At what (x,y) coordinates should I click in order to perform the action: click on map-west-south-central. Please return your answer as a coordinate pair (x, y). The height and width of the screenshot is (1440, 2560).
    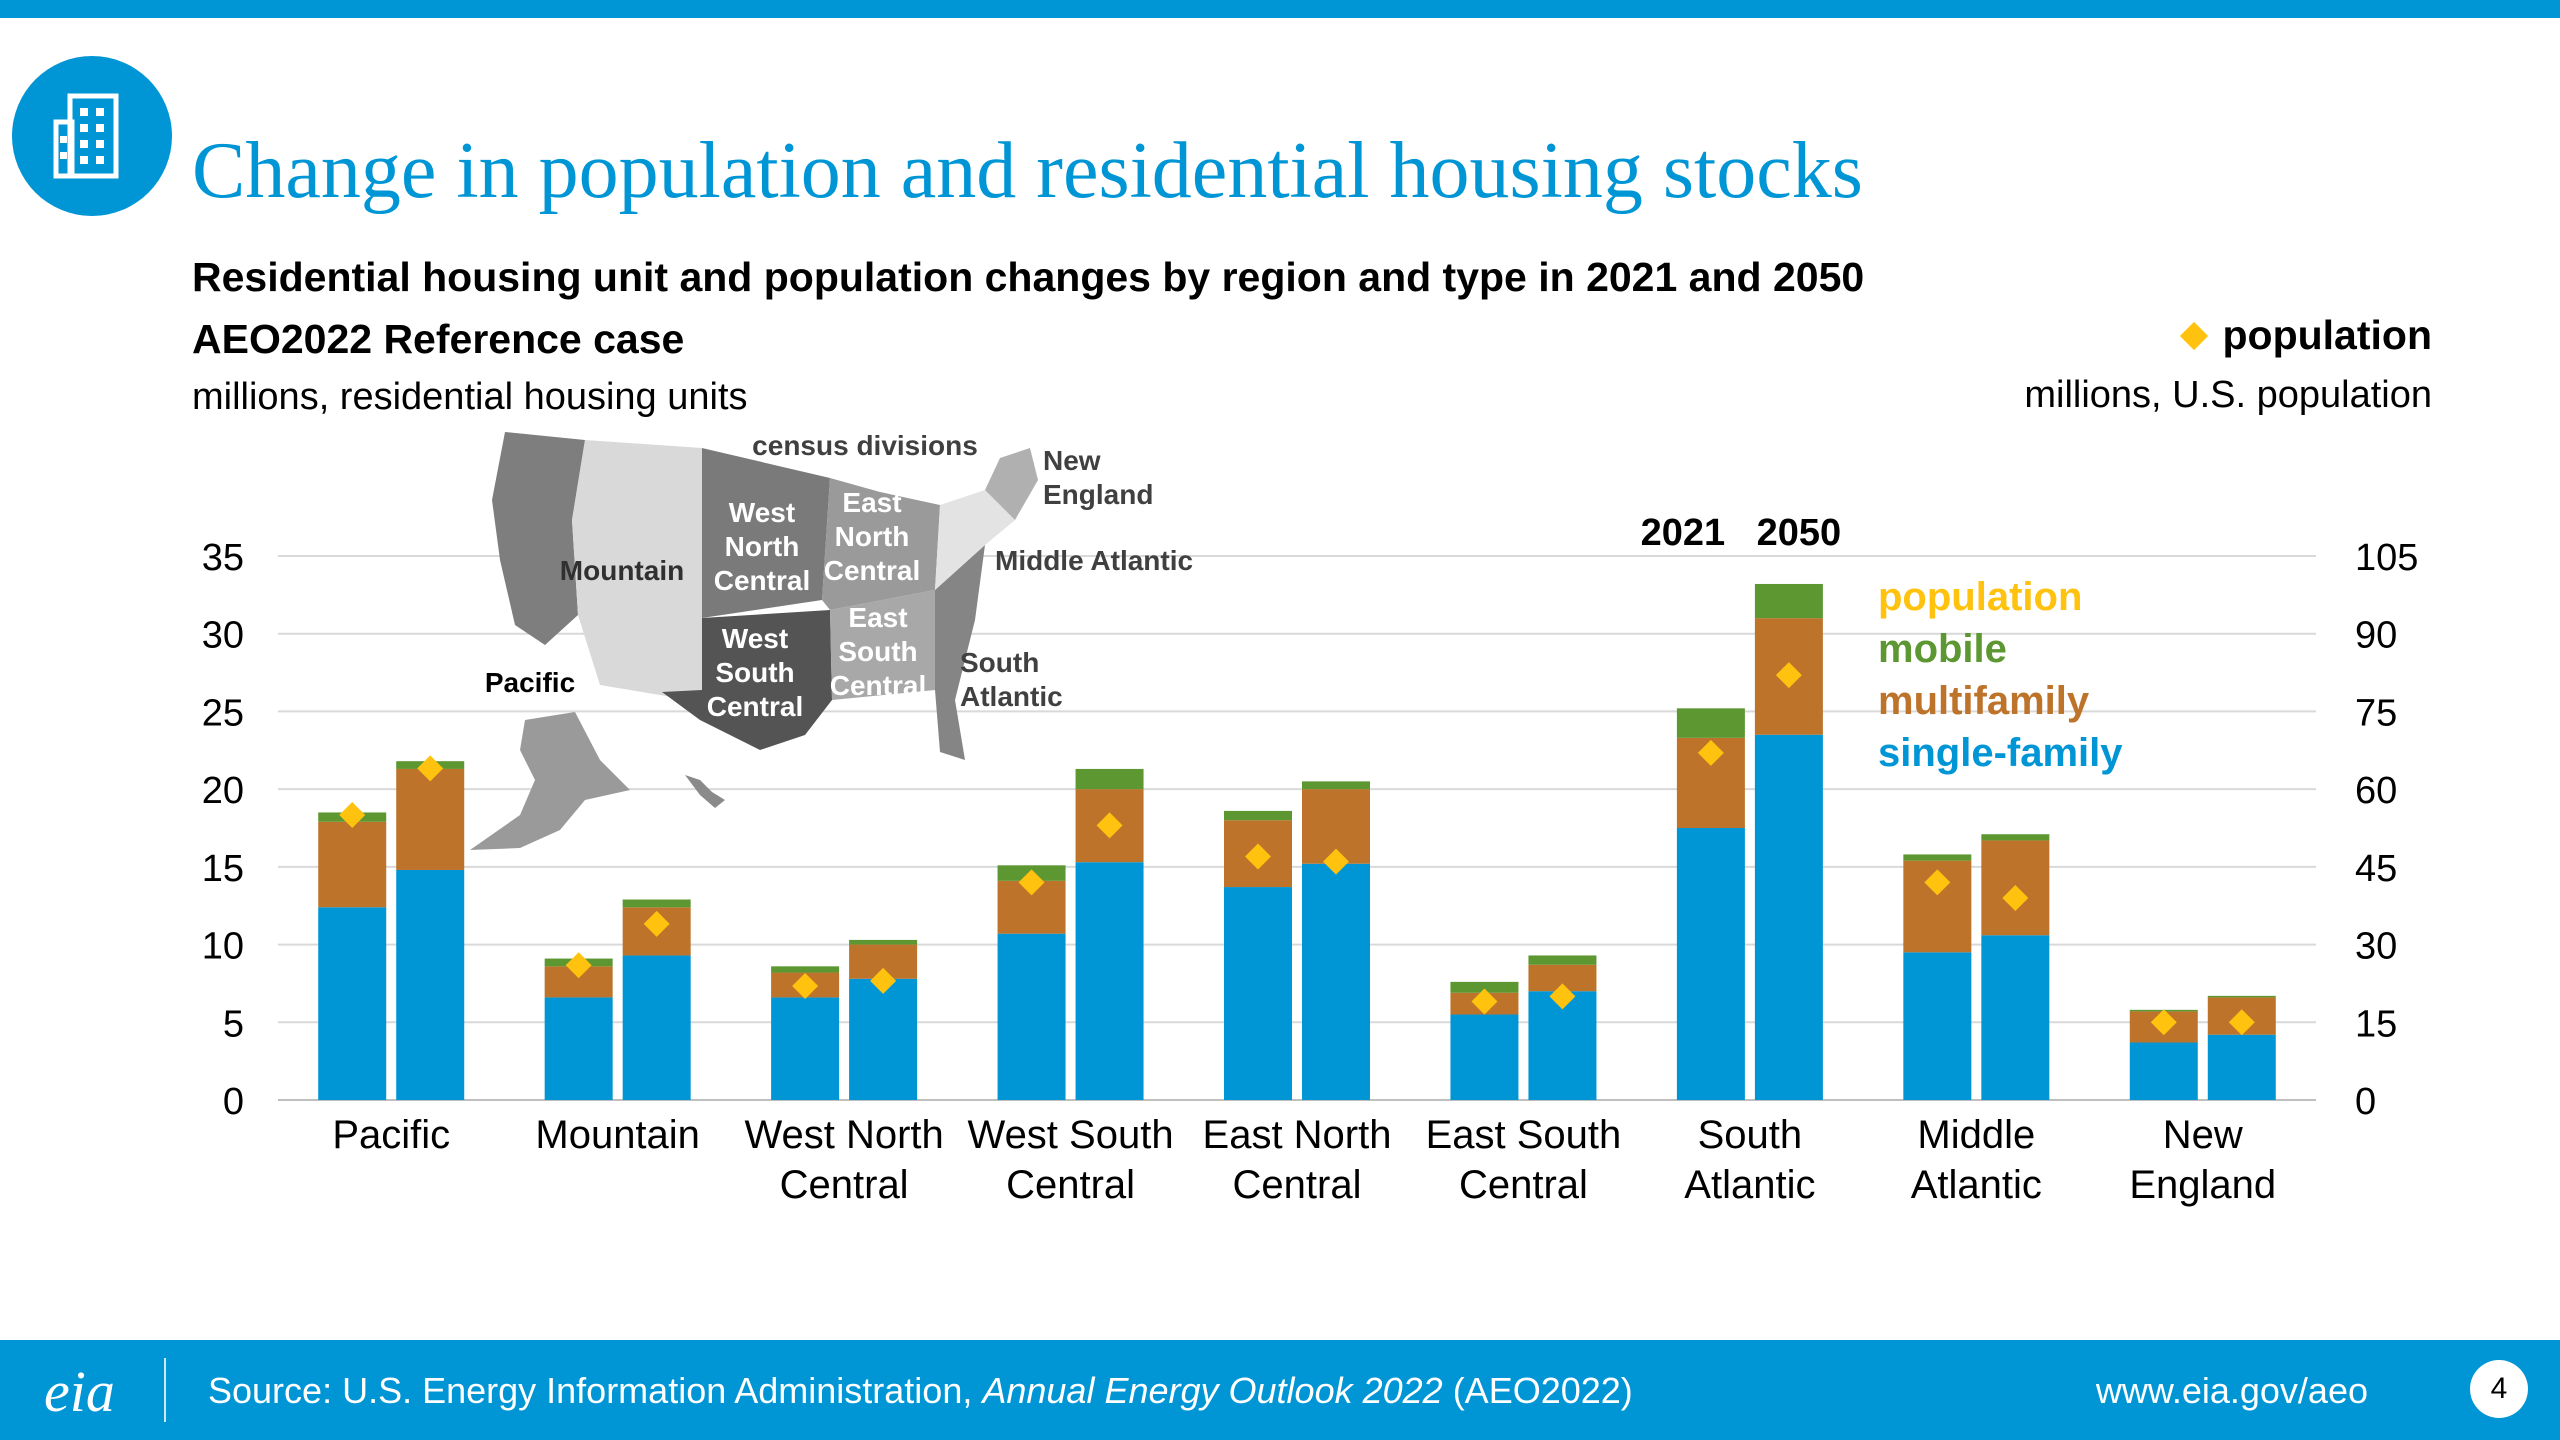
    Looking at the image, I should click on (747, 680).